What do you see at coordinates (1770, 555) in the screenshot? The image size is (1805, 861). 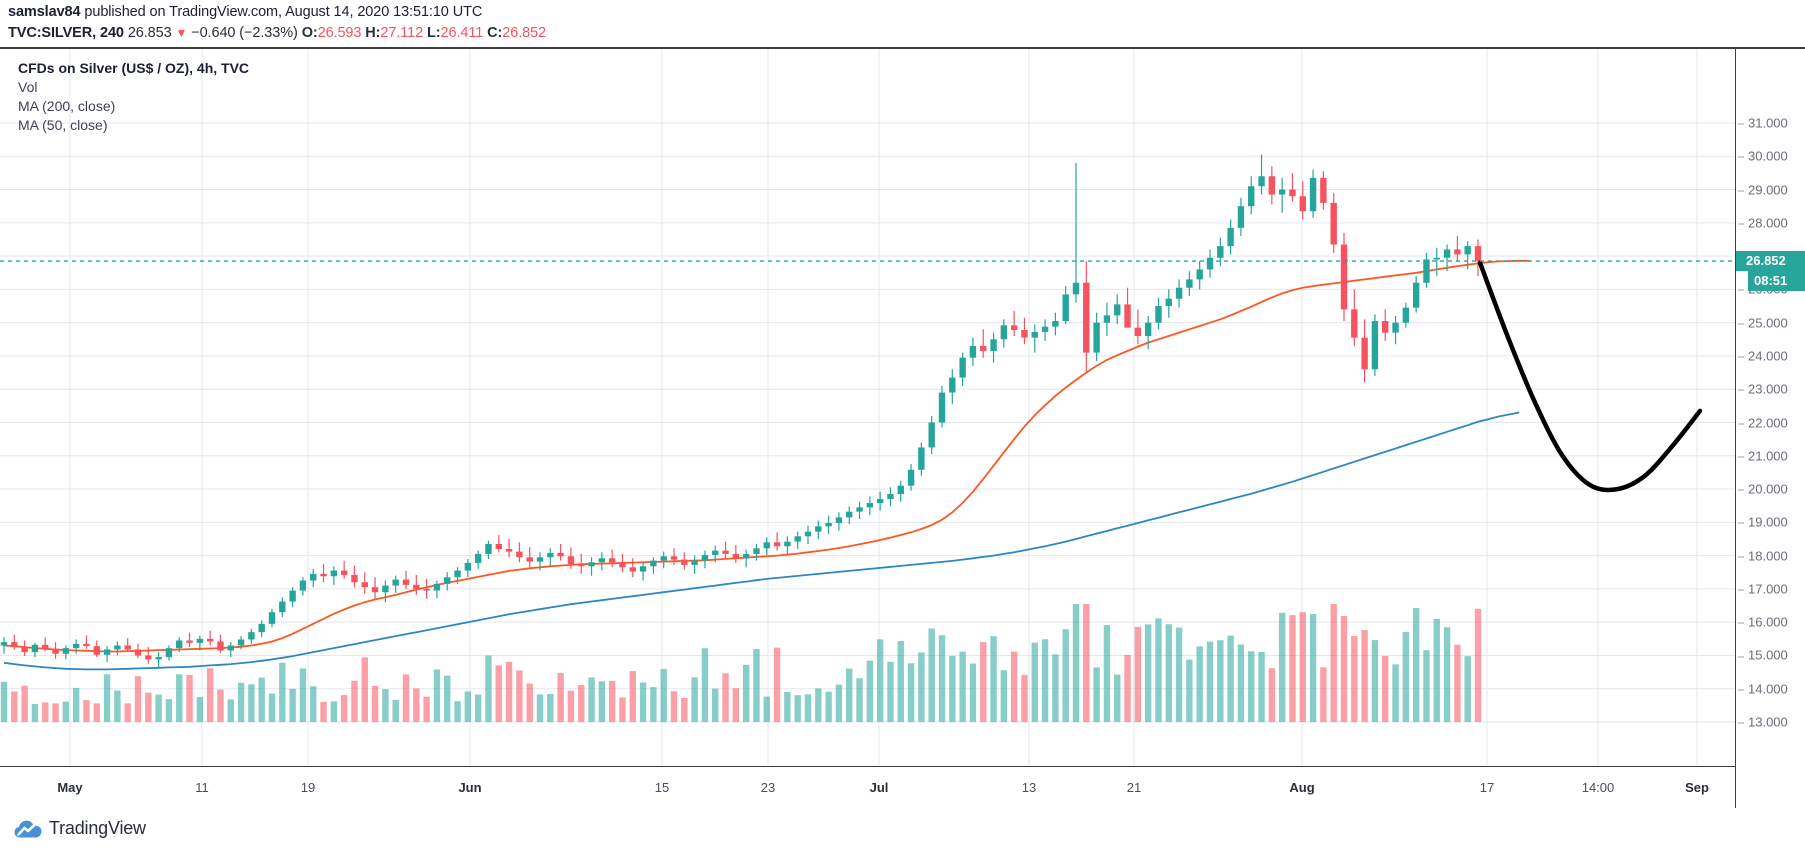 I see `price-tick-18-000: 18.000` at bounding box center [1770, 555].